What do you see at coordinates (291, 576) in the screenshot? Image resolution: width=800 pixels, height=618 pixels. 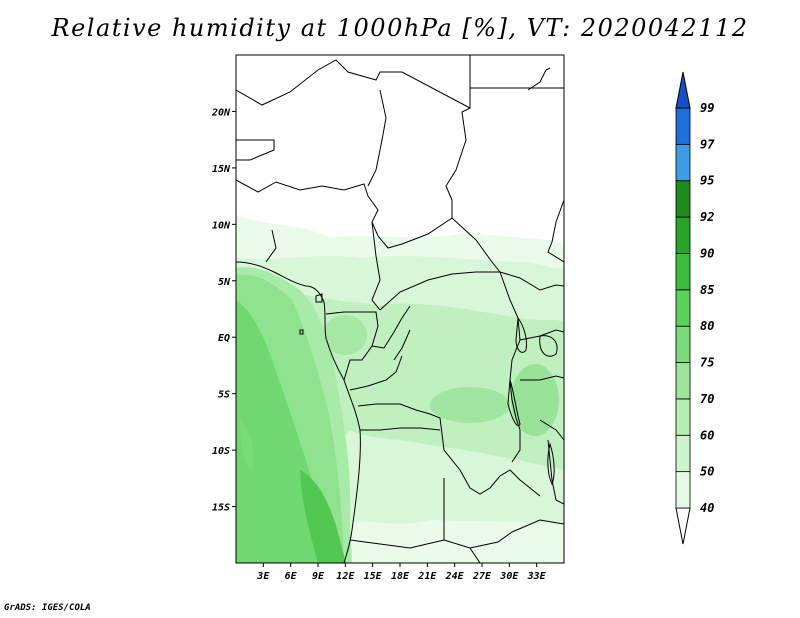 I see `x-tick-label: 6E` at bounding box center [291, 576].